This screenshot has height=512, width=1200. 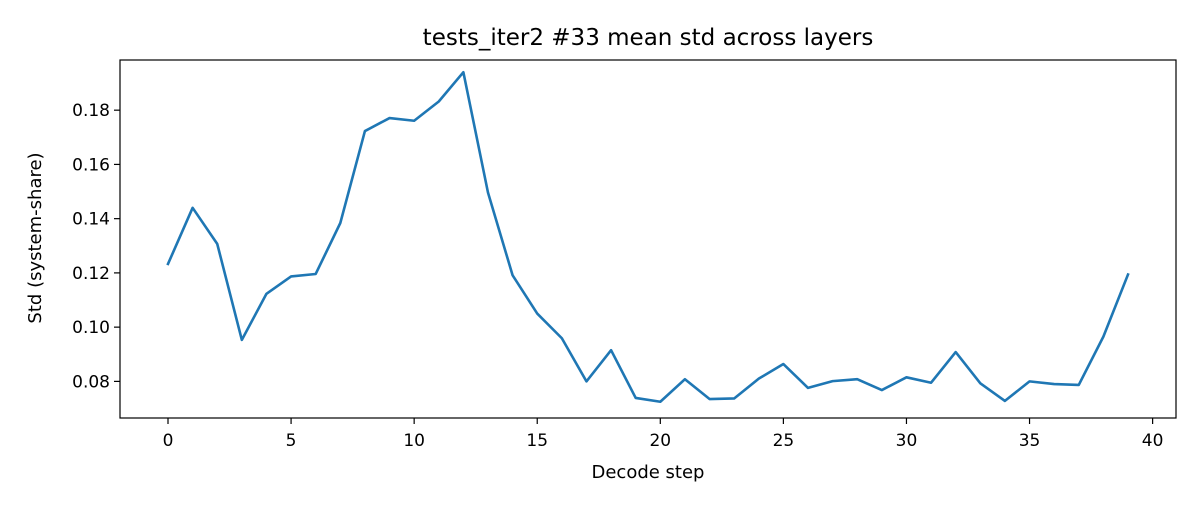 What do you see at coordinates (1030, 441) in the screenshot?
I see `x-tick-label: 35` at bounding box center [1030, 441].